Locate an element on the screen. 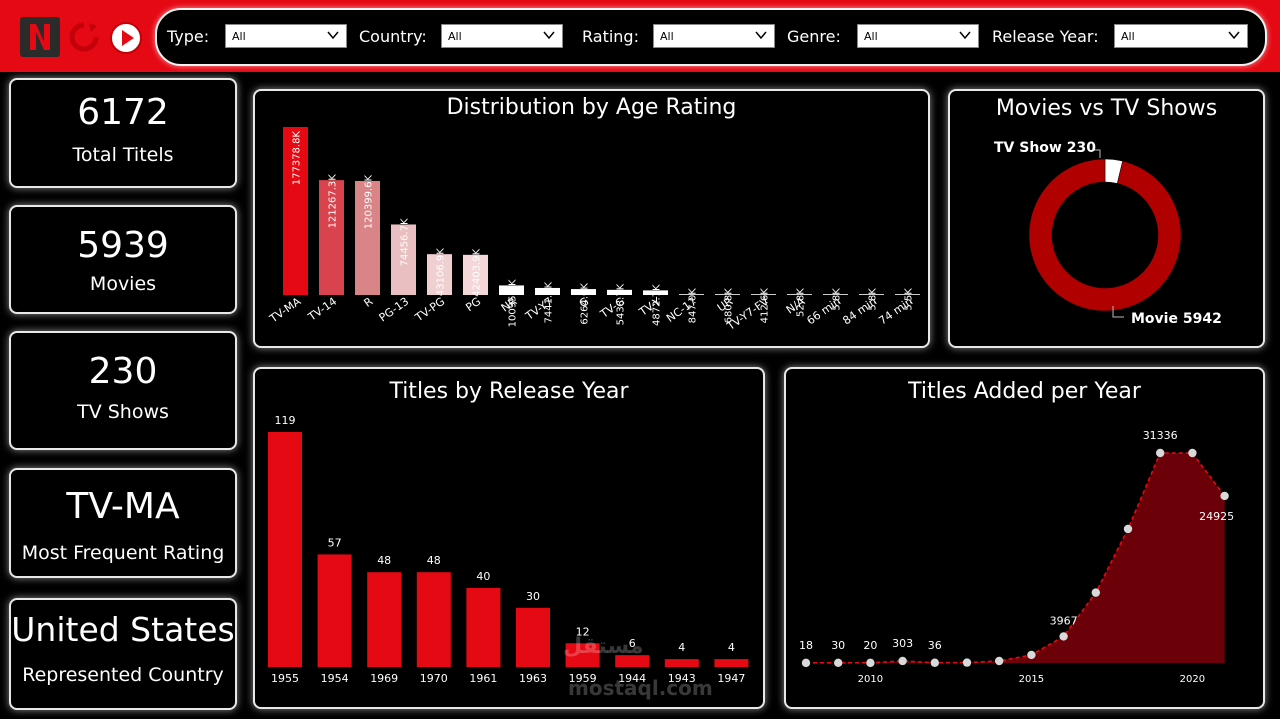 This screenshot has width=1280, height=719. type-donut-title: Movies vs TV Shows is located at coordinates (1106, 108).